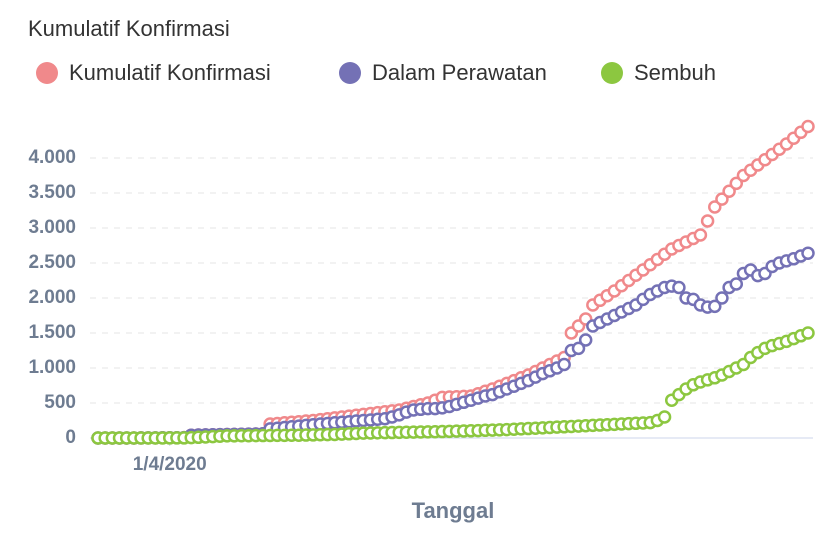  What do you see at coordinates (459, 72) in the screenshot?
I see `legend-label: Dalam Perawatan` at bounding box center [459, 72].